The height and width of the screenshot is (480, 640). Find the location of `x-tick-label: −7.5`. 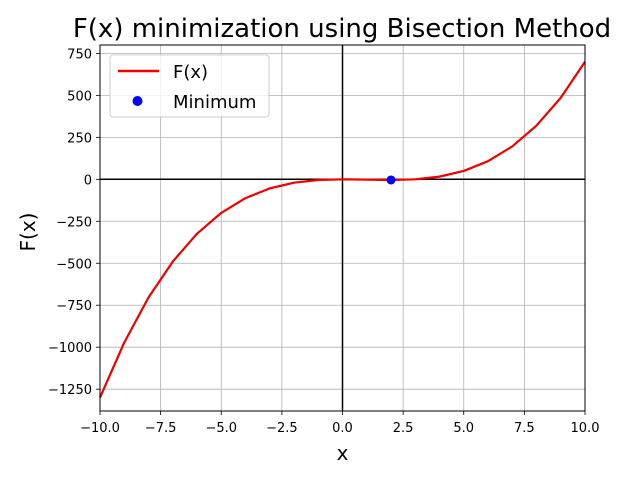

x-tick-label: −7.5 is located at coordinates (161, 428).